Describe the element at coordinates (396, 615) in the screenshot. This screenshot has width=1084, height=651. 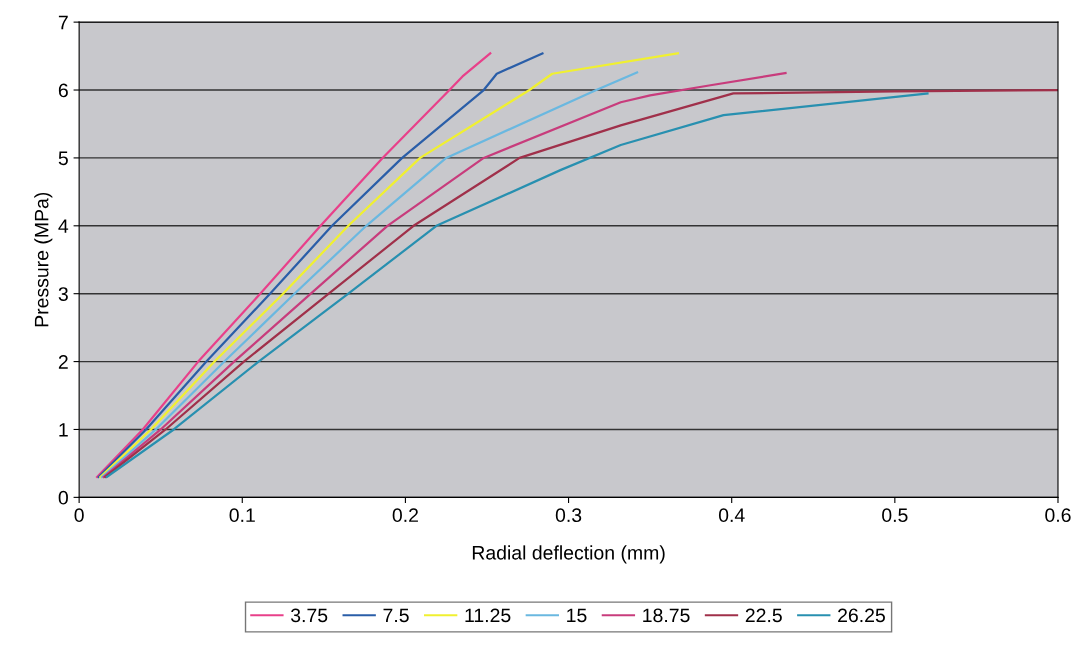
I see `legend-label: 7.5` at that location.